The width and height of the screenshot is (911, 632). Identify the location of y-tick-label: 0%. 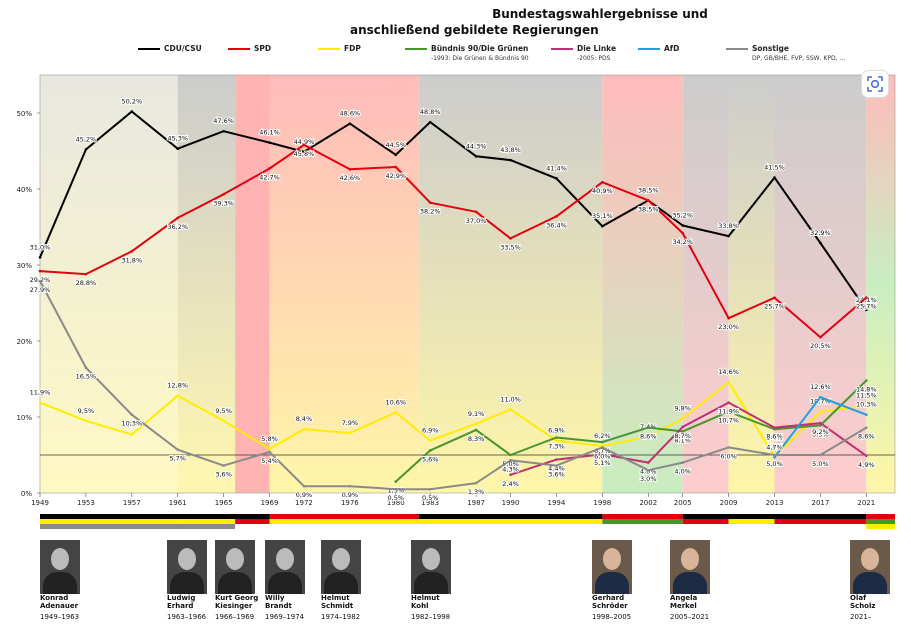
(26, 494).